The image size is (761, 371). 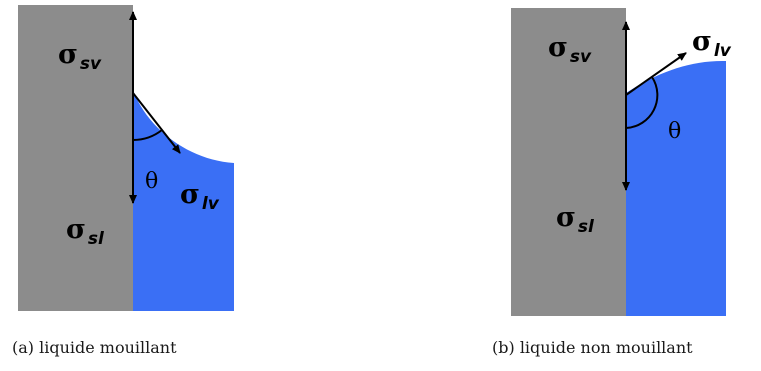 I want to click on caption-a: (a) liquide mouillant, so click(x=94, y=347).